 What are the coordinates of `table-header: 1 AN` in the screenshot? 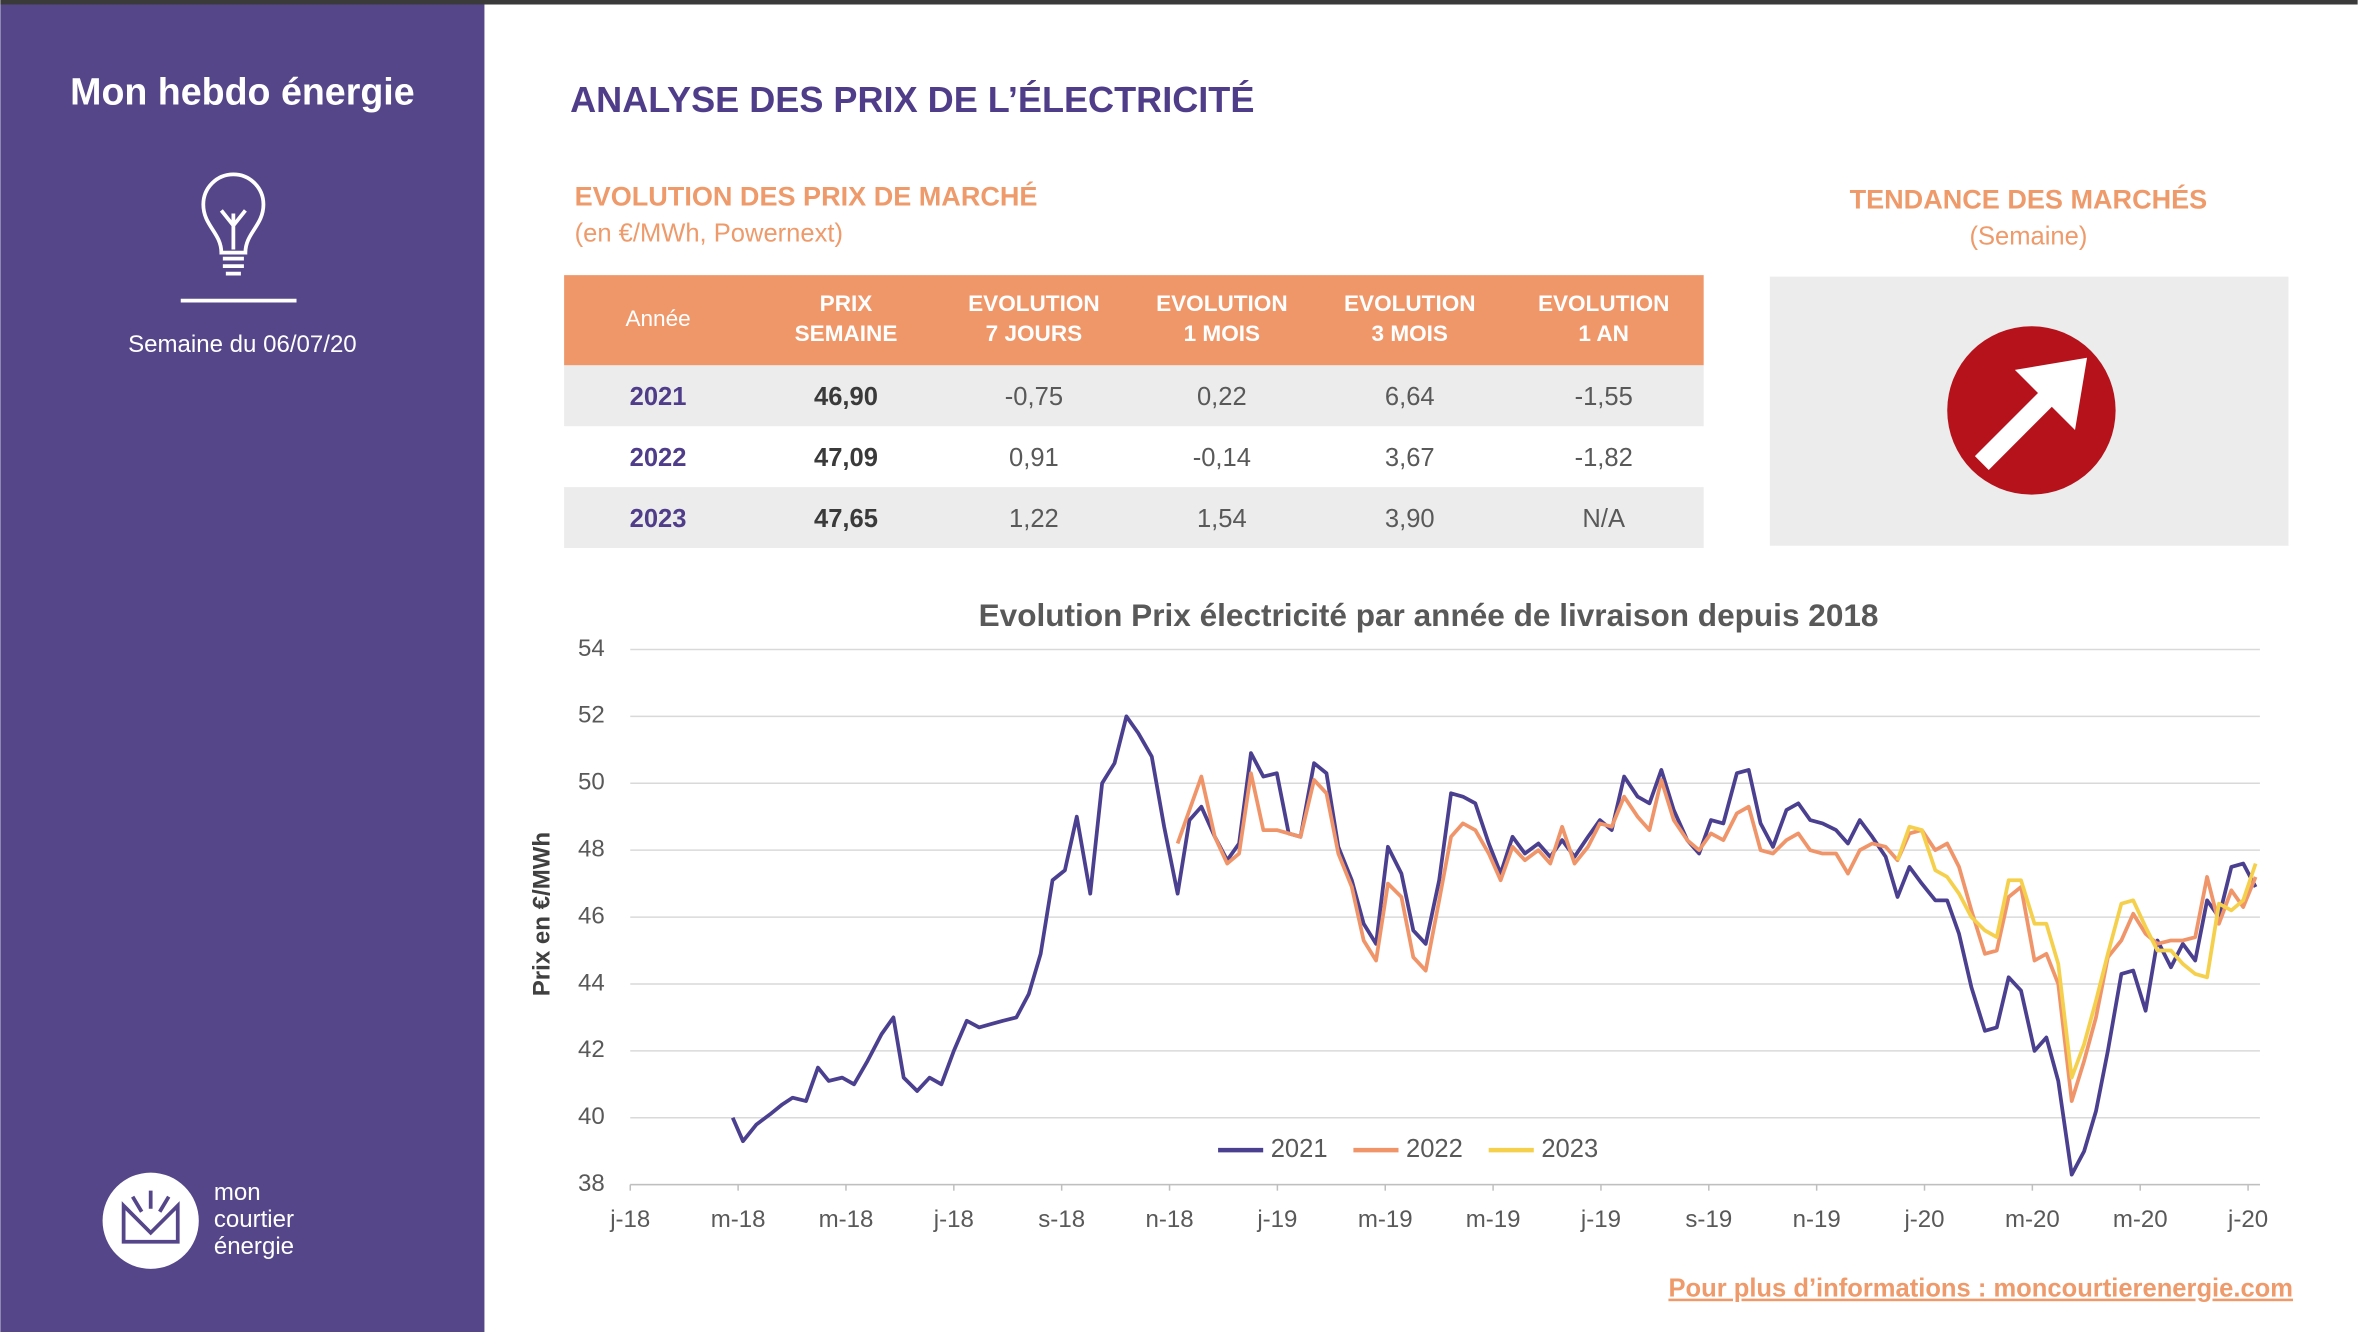 It's located at (1603, 333).